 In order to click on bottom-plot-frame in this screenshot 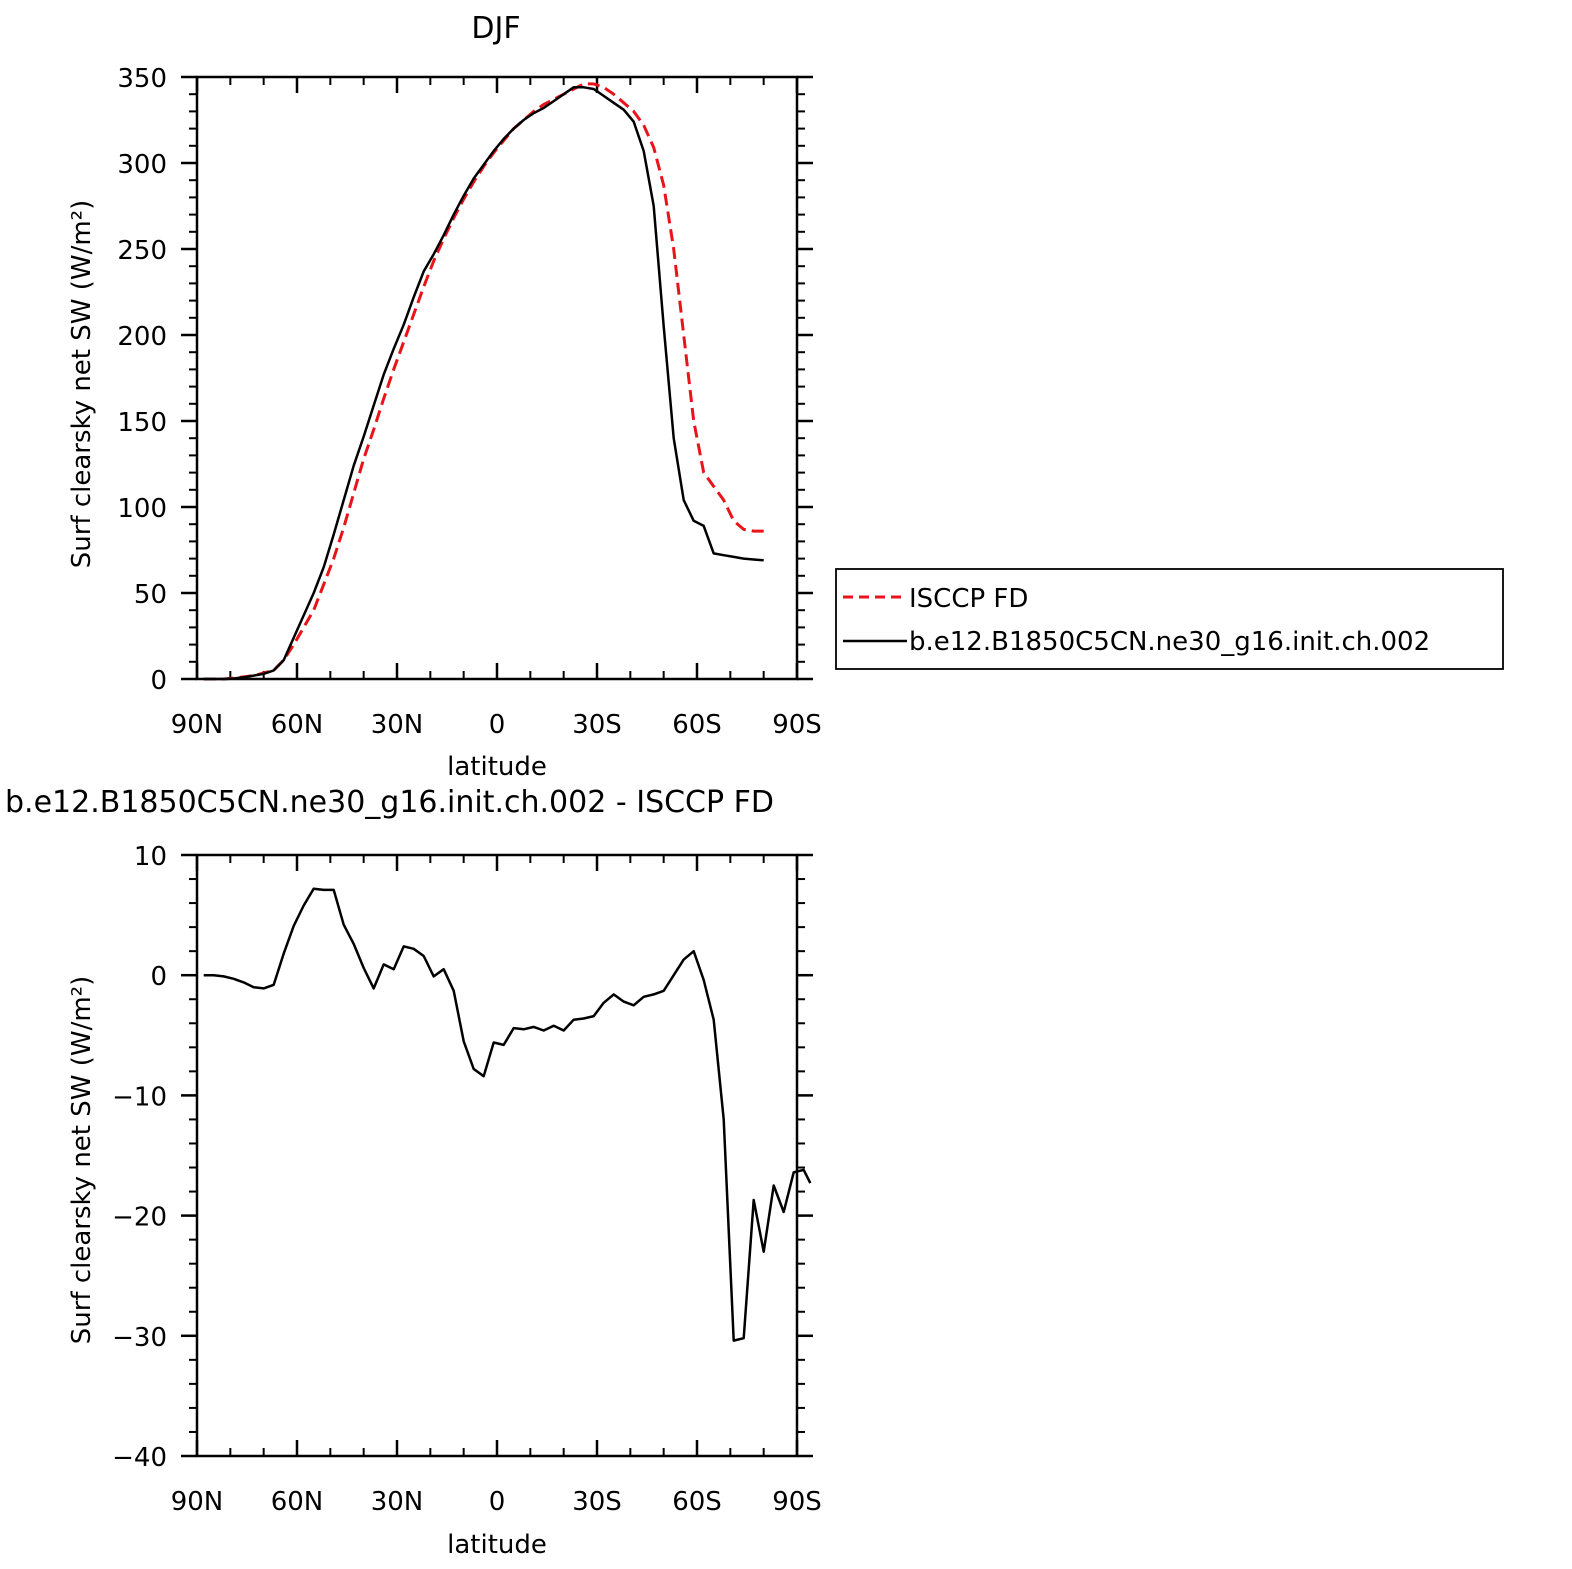, I will do `click(497, 1155)`.